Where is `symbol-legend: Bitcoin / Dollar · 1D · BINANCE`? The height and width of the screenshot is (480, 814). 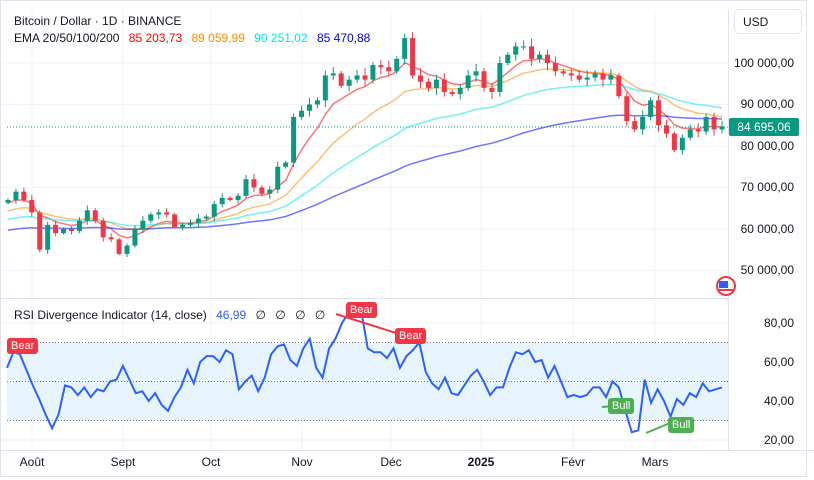 symbol-legend: Bitcoin / Dollar · 1D · BINANCE is located at coordinates (100, 21).